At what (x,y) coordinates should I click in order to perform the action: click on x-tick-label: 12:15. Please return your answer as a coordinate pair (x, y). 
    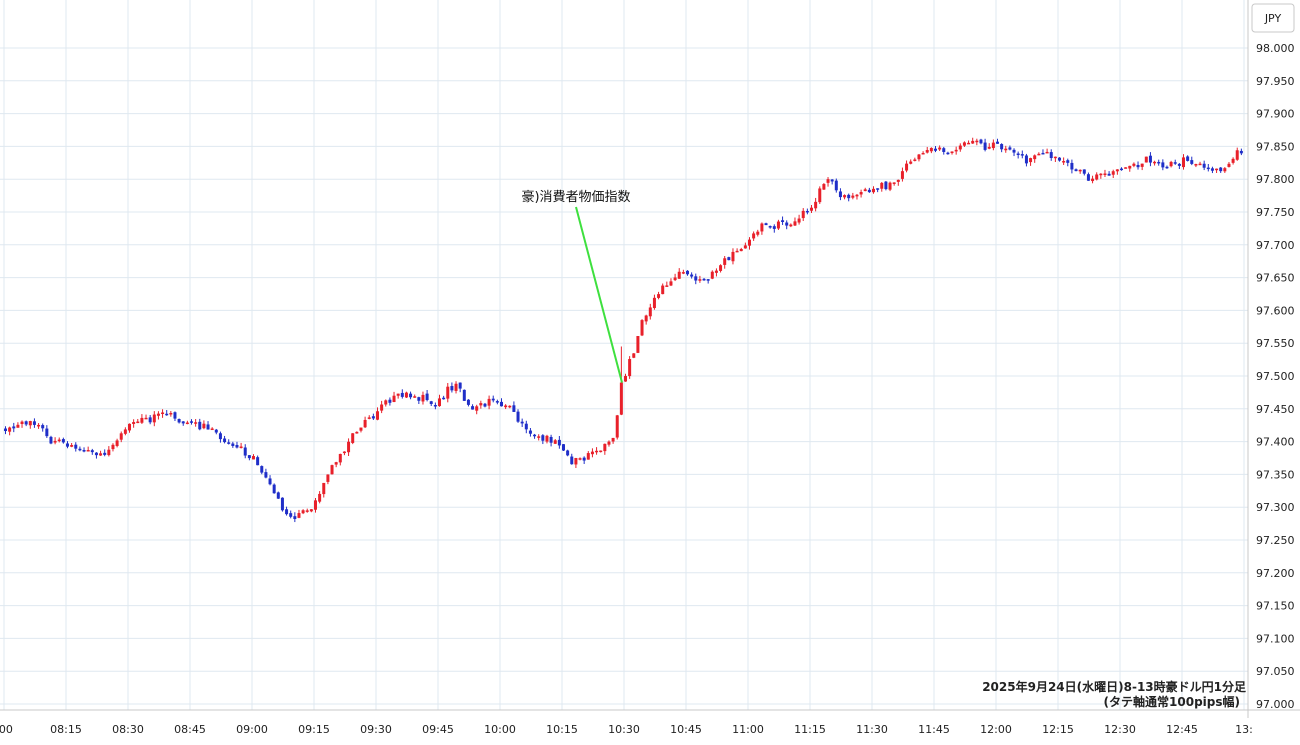
    Looking at the image, I should click on (1058, 729).